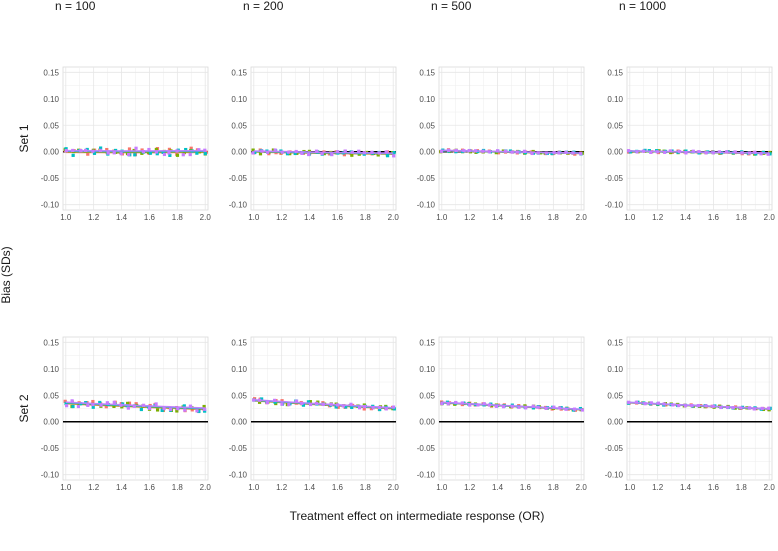 The width and height of the screenshot is (778, 551). I want to click on x-tick-label: 1.6, so click(338, 217).